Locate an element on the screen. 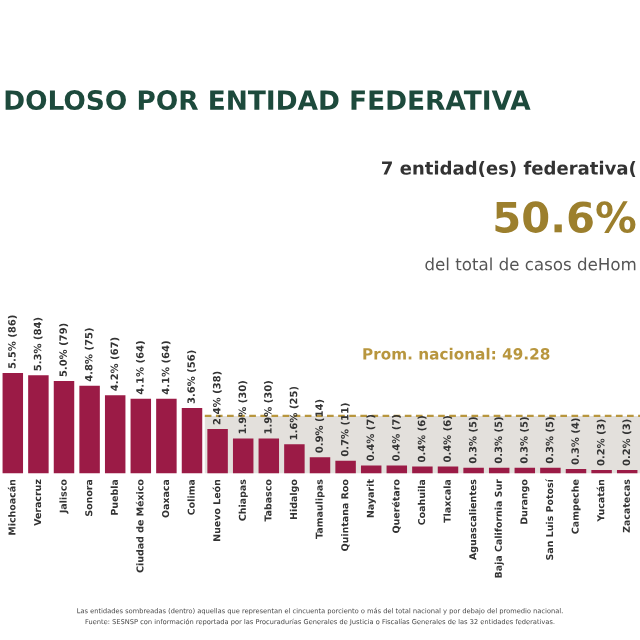 The width and height of the screenshot is (640, 640). text: 50.6% is located at coordinates (565, 217).